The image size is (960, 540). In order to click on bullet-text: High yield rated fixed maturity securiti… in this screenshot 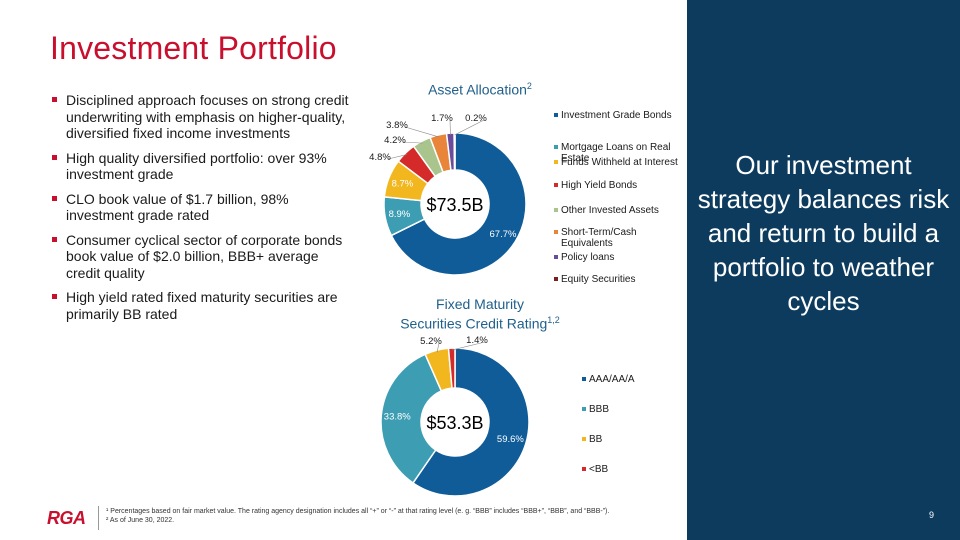, I will do `click(202, 305)`.